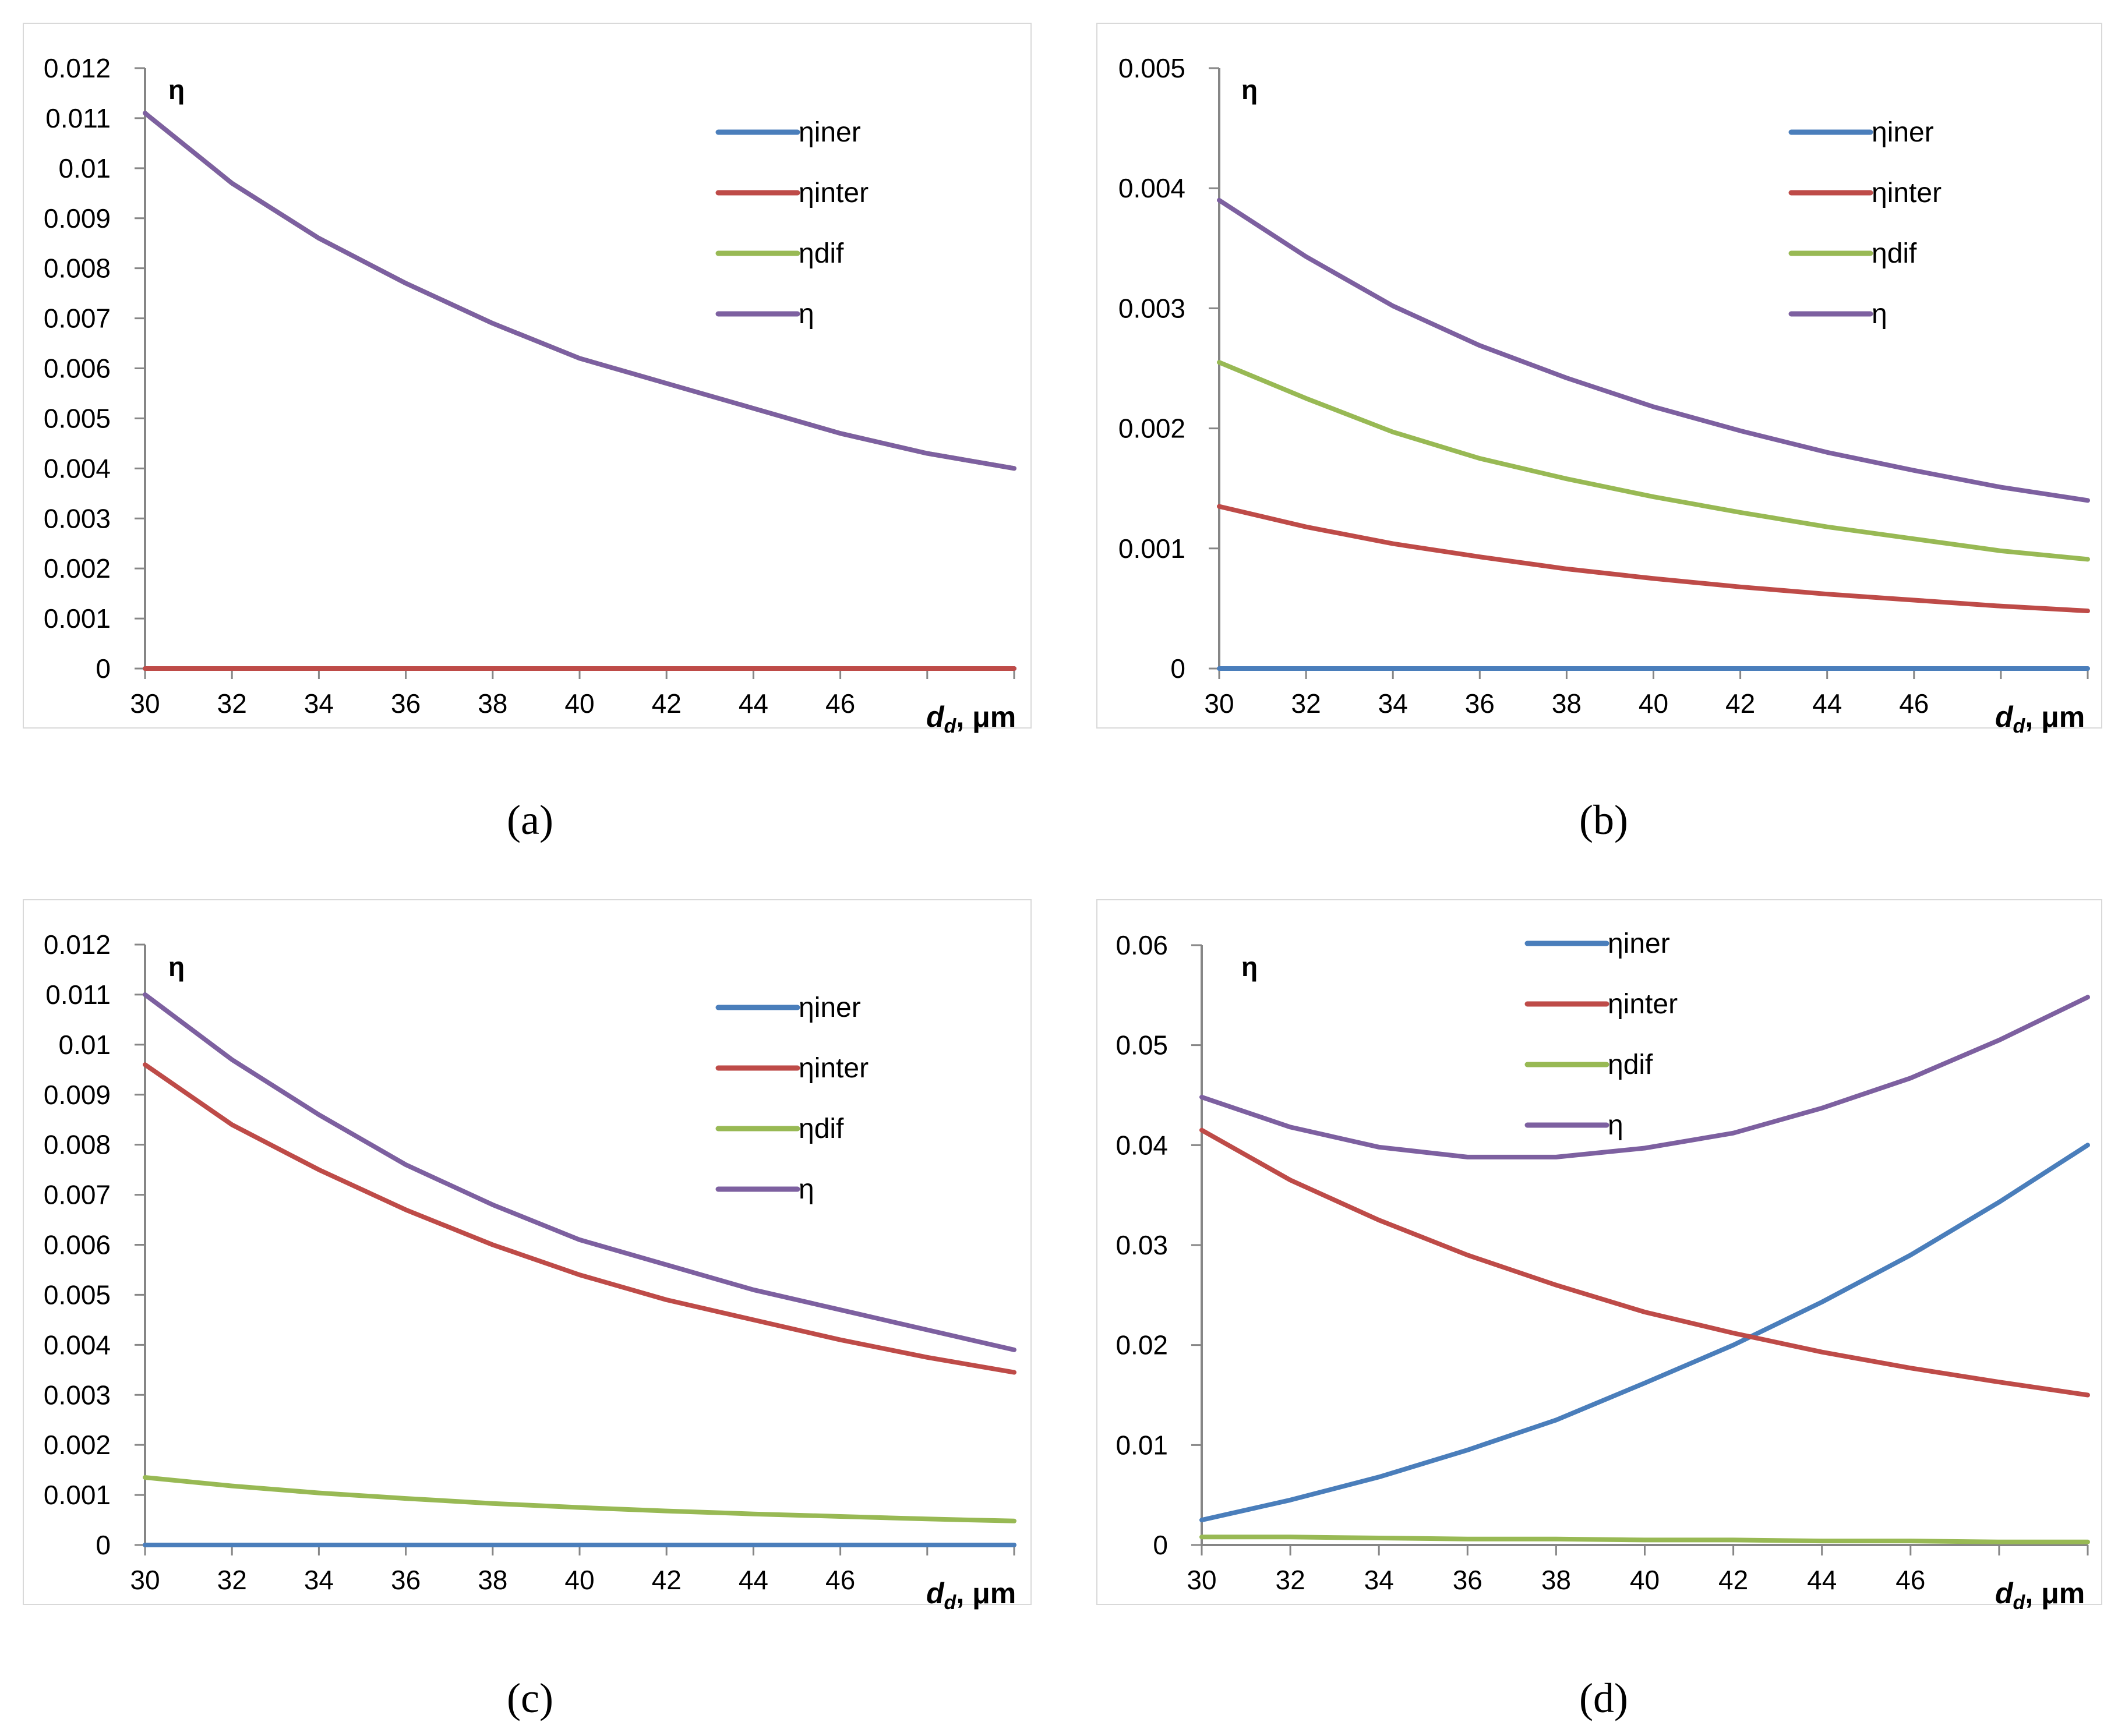 The height and width of the screenshot is (1736, 2125). What do you see at coordinates (1151, 429) in the screenshot?
I see `y-tick-label: 0.002` at bounding box center [1151, 429].